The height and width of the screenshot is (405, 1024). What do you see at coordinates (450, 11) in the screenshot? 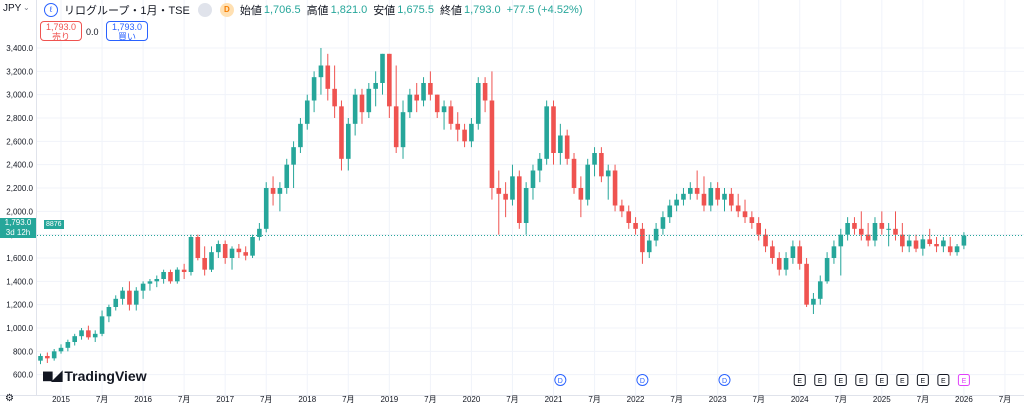
I see `close-label: 終値` at bounding box center [450, 11].